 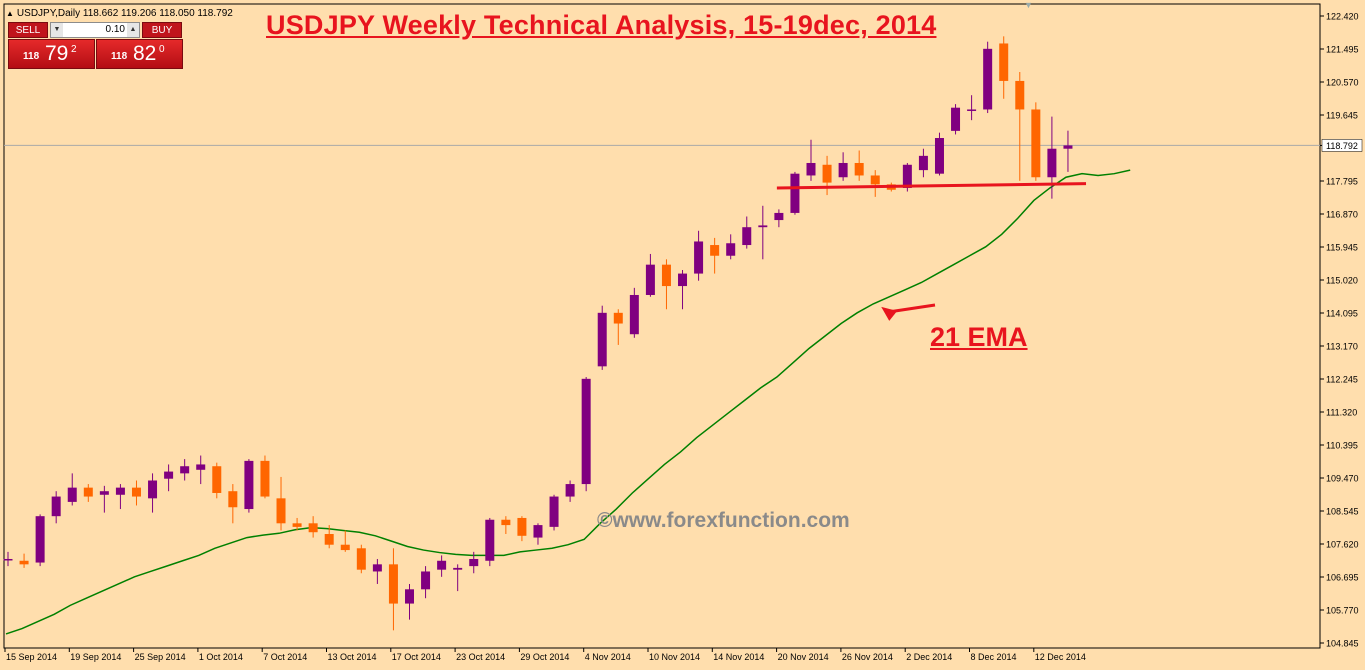 I want to click on buy-quote-pips: 82, so click(x=145, y=53).